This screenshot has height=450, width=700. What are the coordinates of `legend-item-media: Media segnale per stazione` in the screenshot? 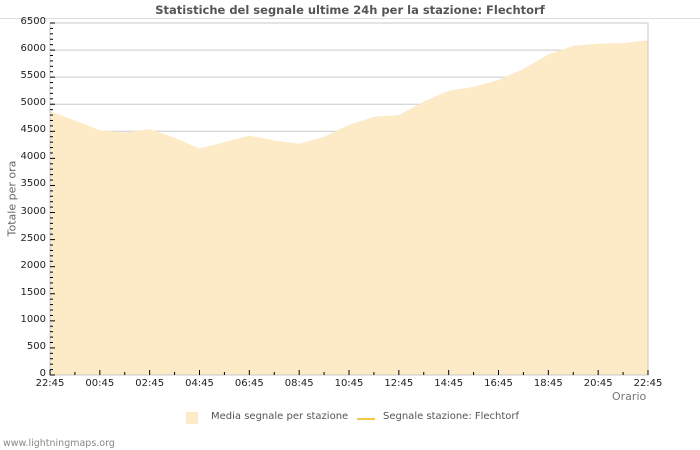 It's located at (280, 416).